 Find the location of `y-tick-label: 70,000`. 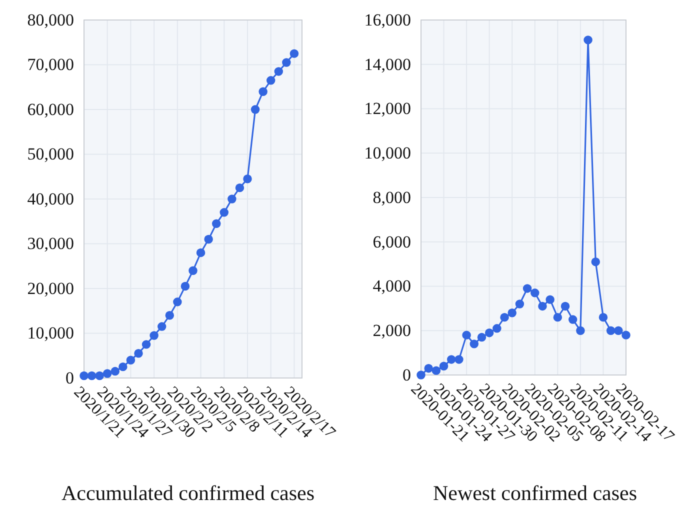

y-tick-label: 70,000 is located at coordinates (50, 64).